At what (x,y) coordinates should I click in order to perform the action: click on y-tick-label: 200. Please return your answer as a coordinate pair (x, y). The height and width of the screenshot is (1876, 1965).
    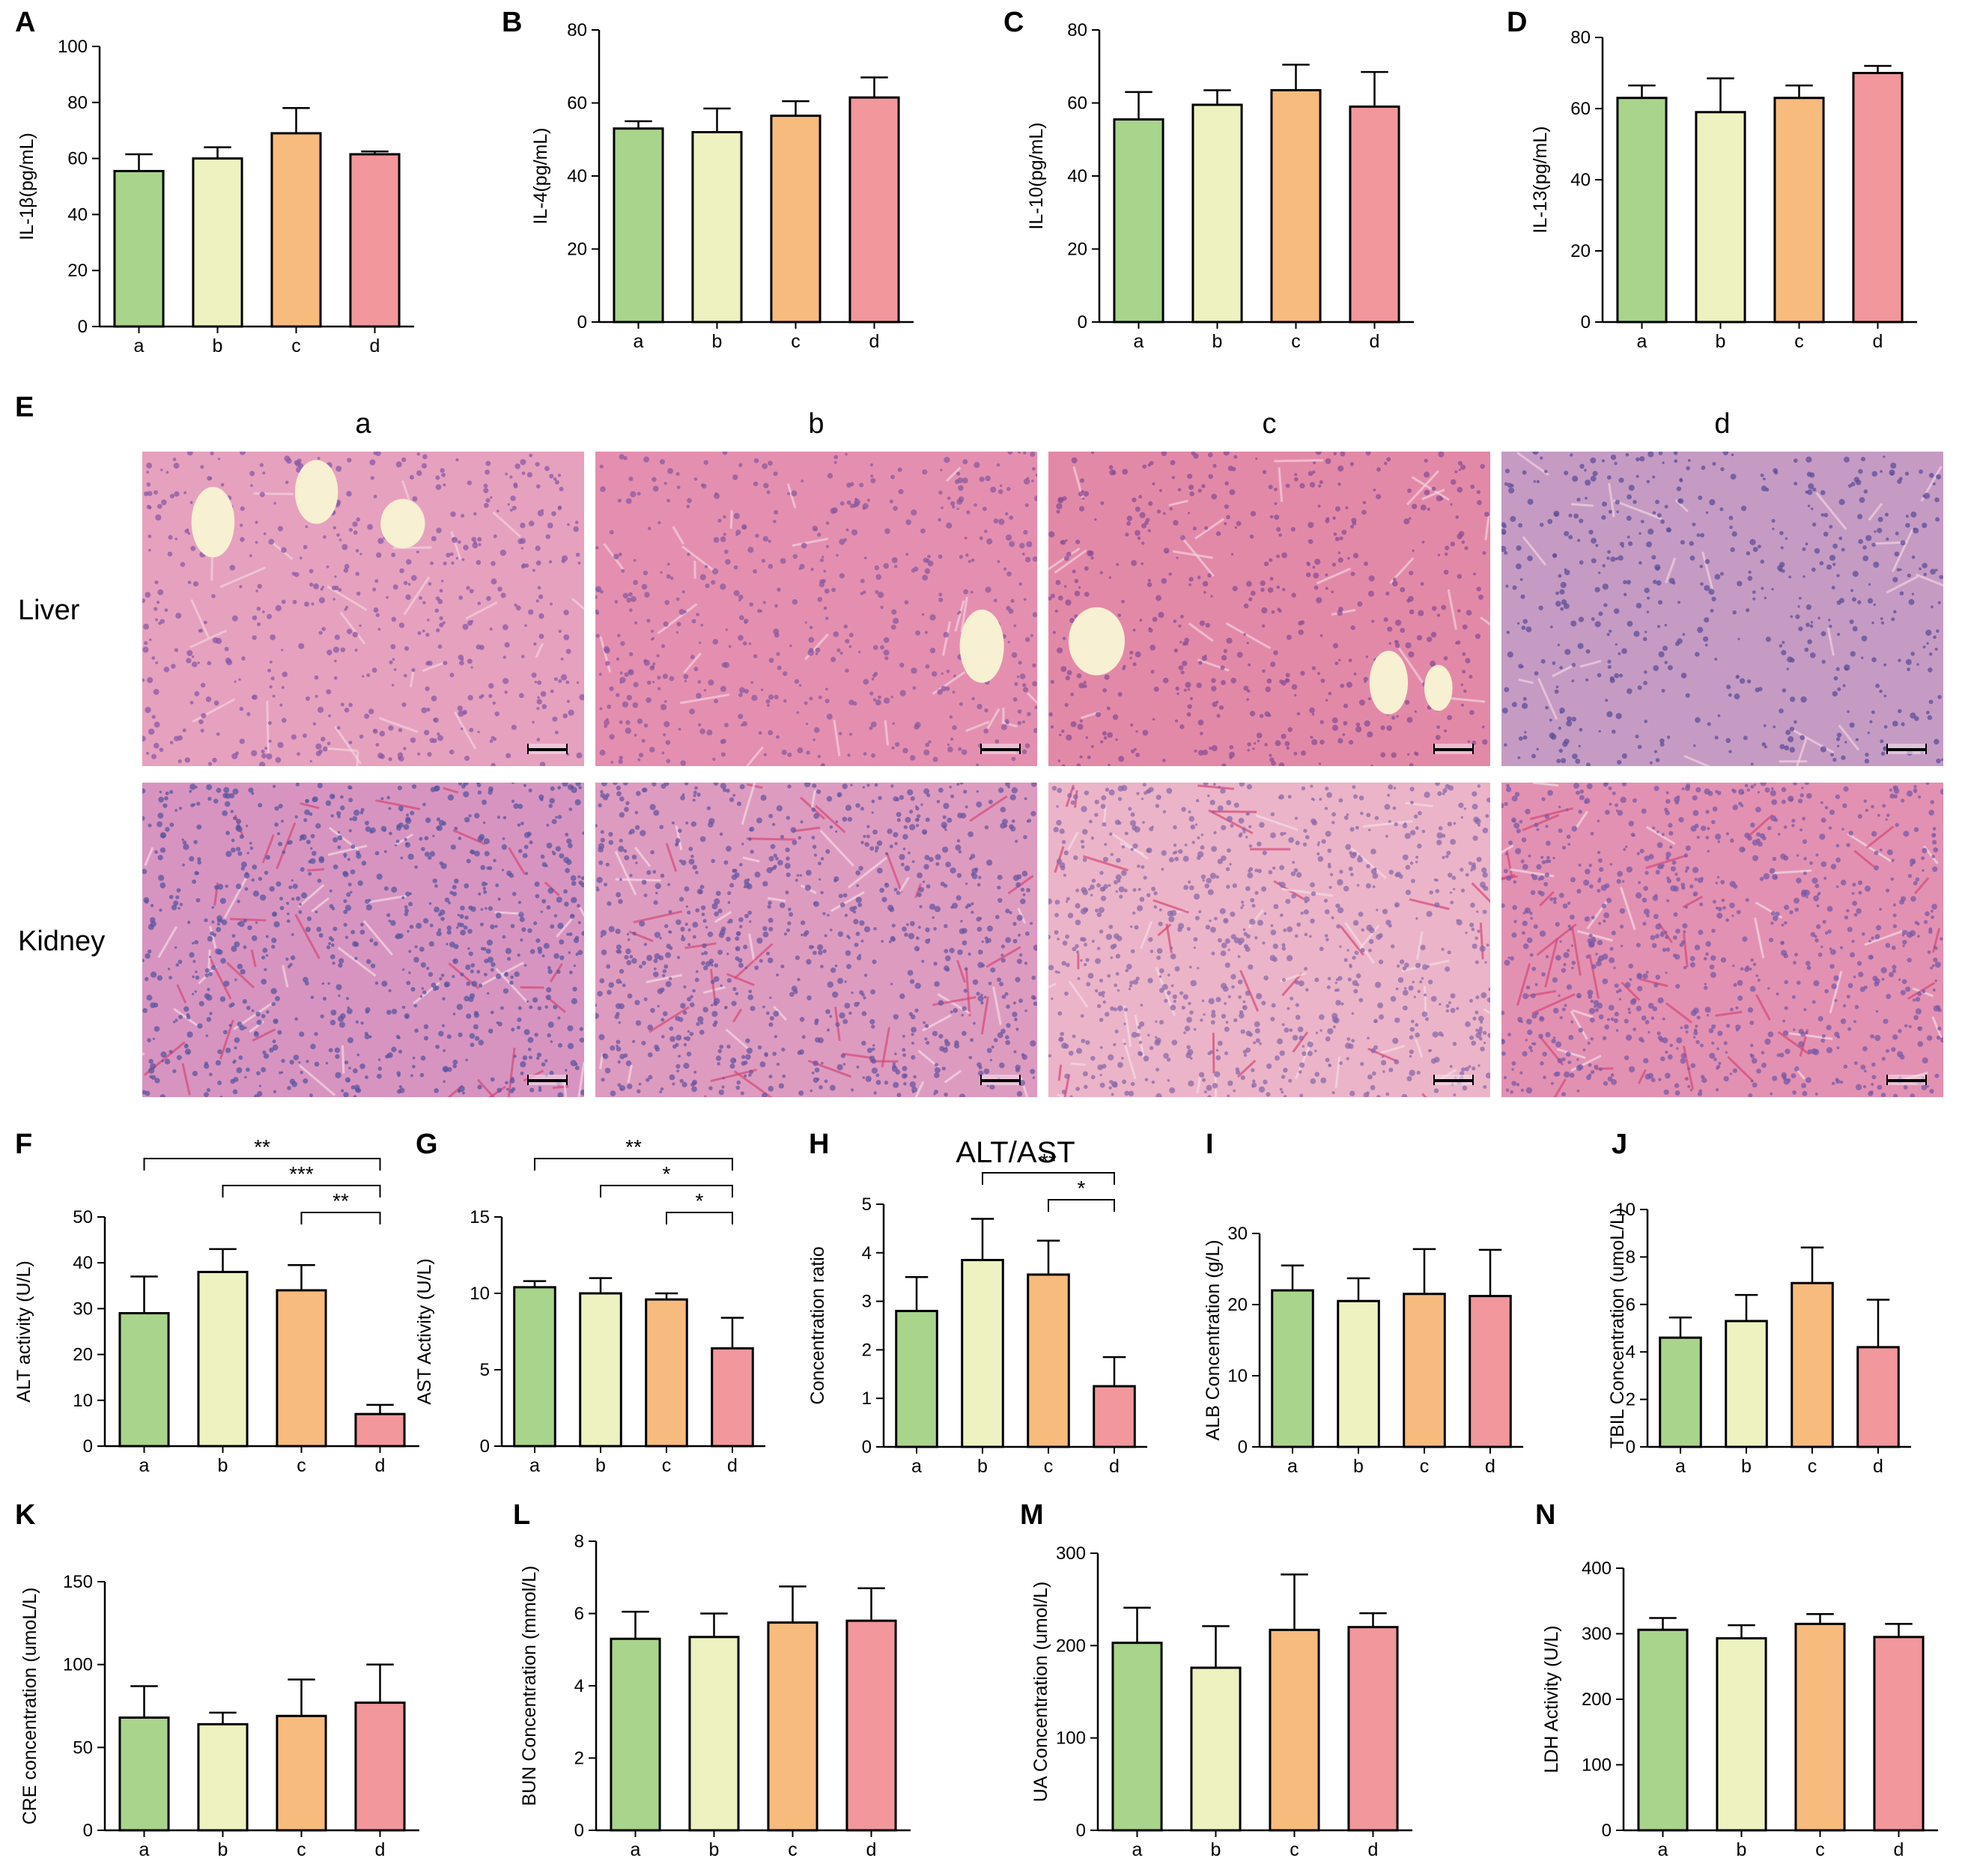
    Looking at the image, I should click on (1071, 1646).